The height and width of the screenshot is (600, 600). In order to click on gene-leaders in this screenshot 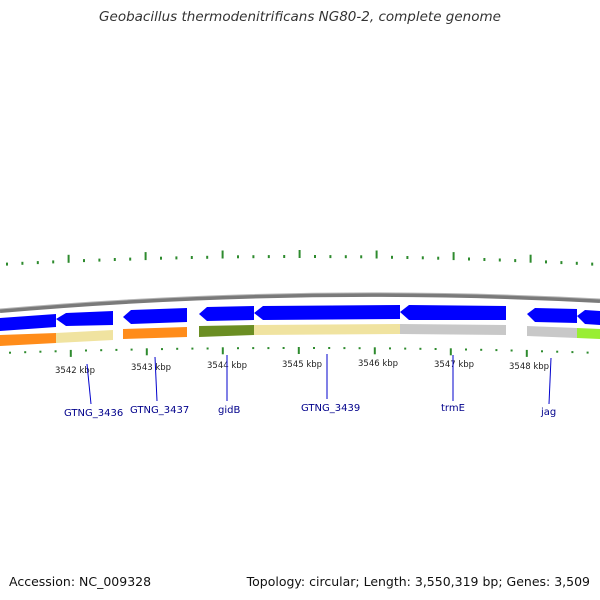, I will do `click(319, 379)`.